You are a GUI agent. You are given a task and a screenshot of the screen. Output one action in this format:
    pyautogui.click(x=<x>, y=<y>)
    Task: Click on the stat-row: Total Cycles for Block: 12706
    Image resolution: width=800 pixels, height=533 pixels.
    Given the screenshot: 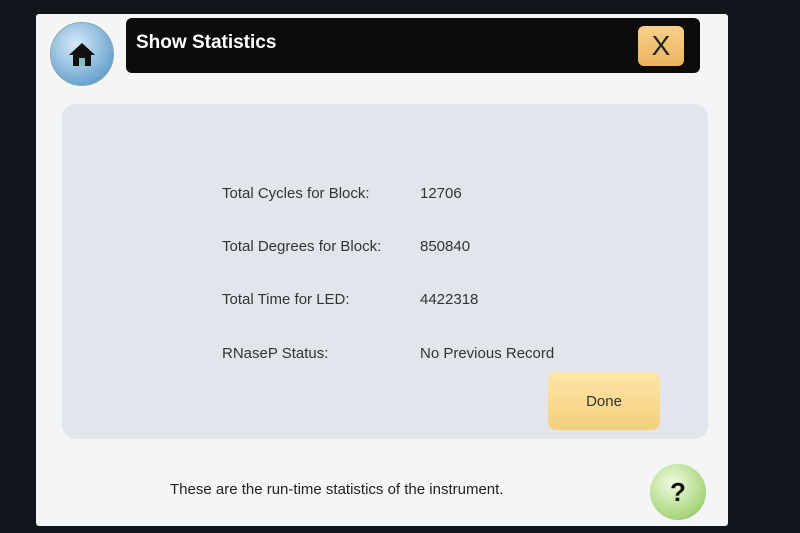 What is the action you would take?
    pyautogui.click(x=342, y=193)
    